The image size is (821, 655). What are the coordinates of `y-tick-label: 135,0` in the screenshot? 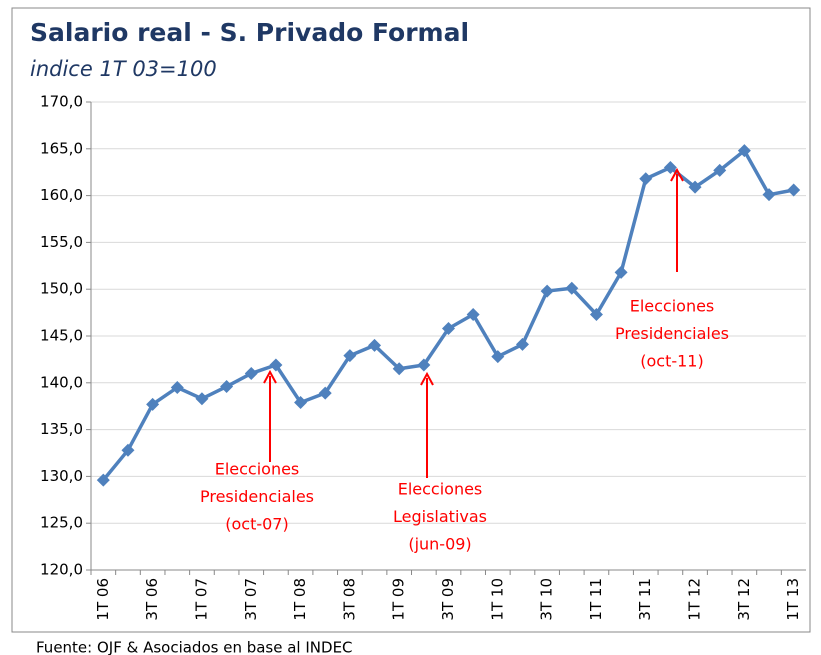 It's located at (61, 429).